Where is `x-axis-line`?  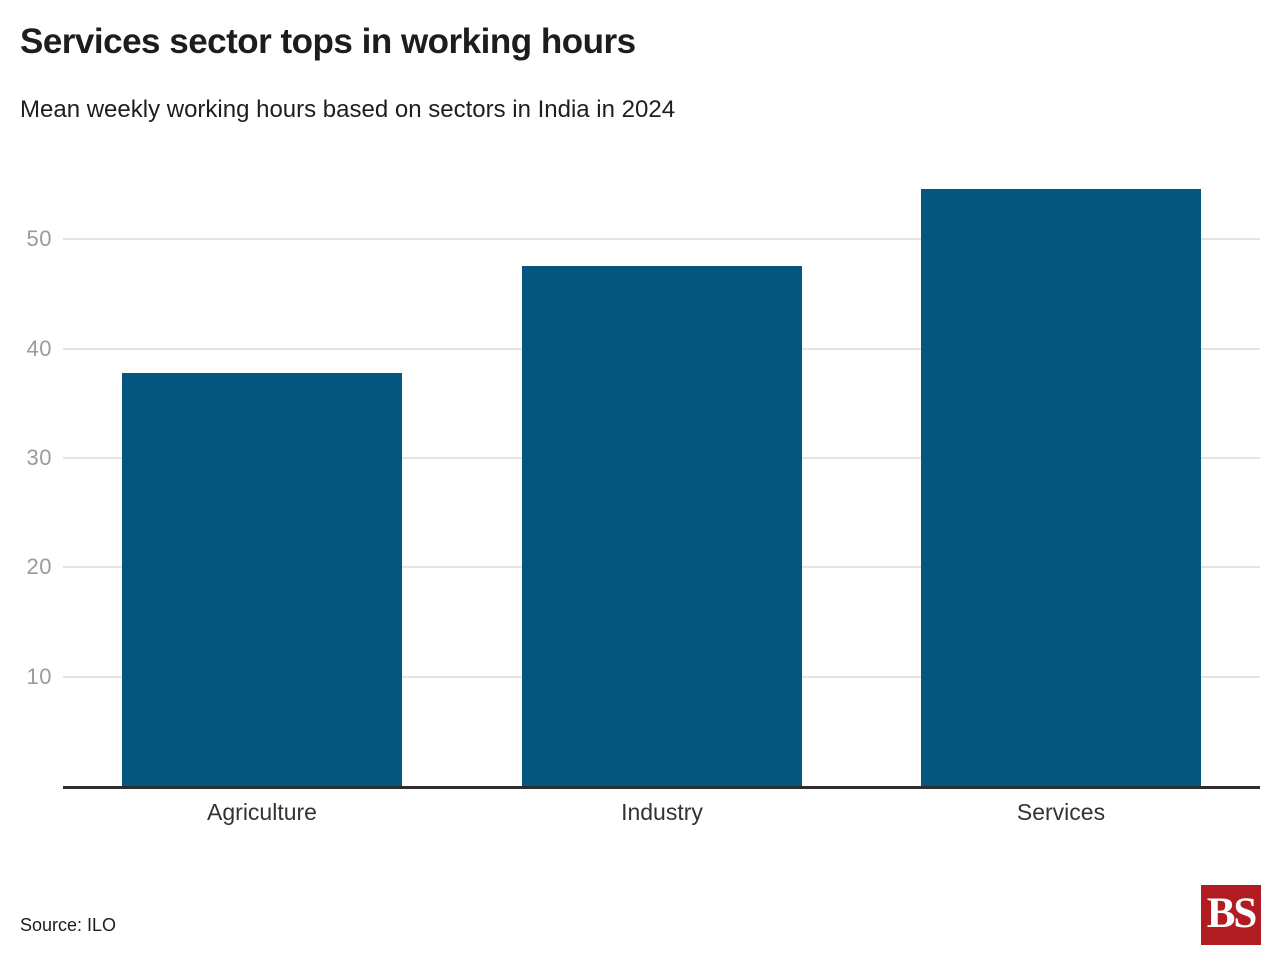 x-axis-line is located at coordinates (661, 787).